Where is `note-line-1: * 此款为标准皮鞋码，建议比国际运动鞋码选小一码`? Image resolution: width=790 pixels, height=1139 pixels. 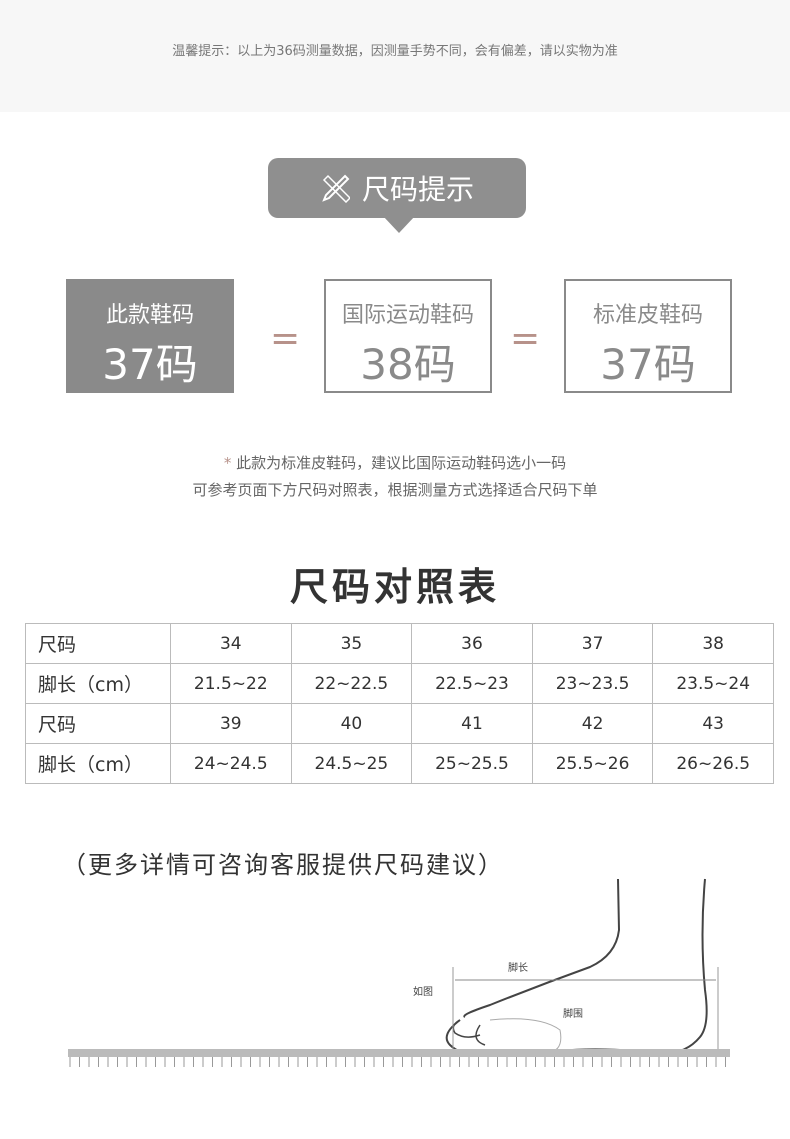
note-line-1: * 此款为标准皮鞋码，建议比国际运动鞋码选小一码 is located at coordinates (395, 462).